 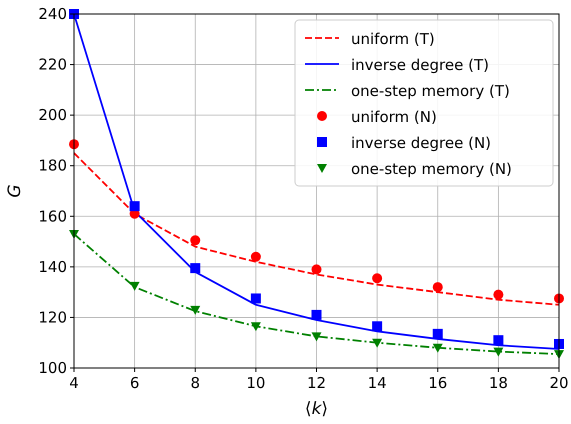 I want to click on x-tick-label: 4, so click(x=74, y=383).